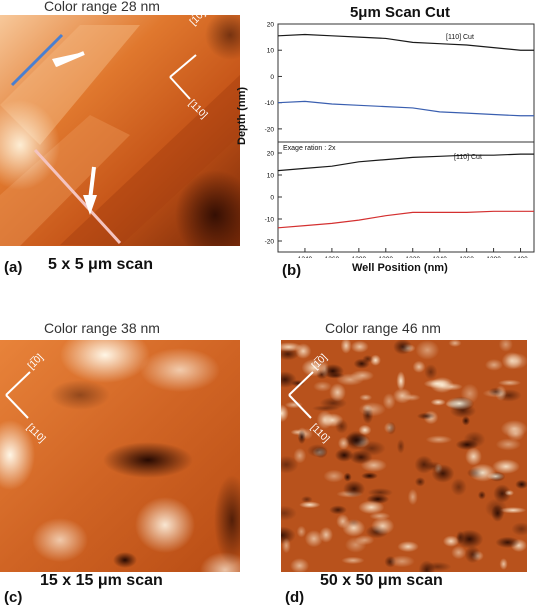  I want to click on x-axis-label: Well Position (nm), so click(400, 268).